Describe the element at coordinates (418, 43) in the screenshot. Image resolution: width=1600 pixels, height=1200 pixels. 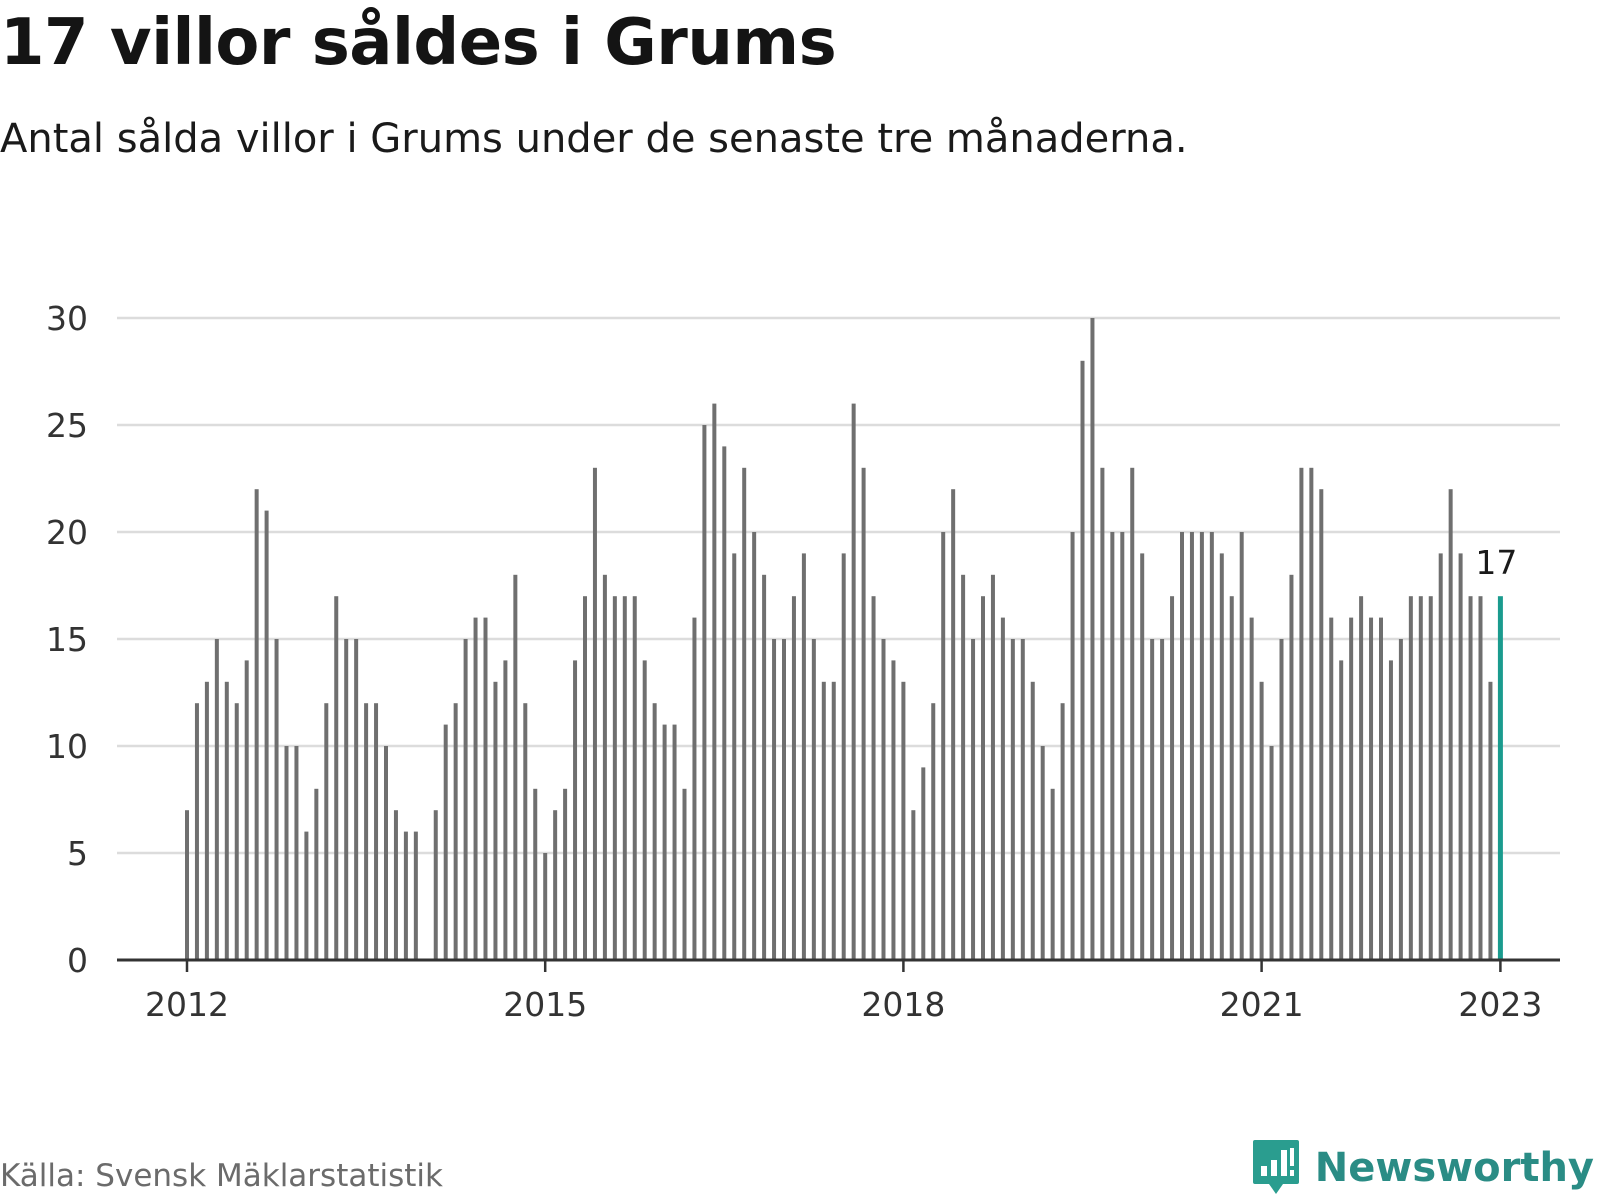
I see `chart-title: 17 villor såldes i Grums` at that location.